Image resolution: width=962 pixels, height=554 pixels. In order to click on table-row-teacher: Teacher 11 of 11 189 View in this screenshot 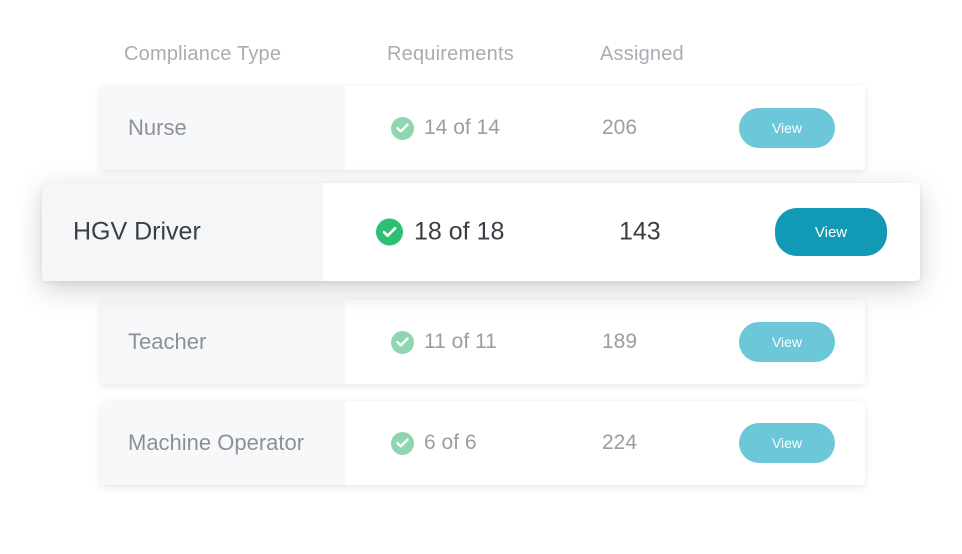, I will do `click(483, 342)`.